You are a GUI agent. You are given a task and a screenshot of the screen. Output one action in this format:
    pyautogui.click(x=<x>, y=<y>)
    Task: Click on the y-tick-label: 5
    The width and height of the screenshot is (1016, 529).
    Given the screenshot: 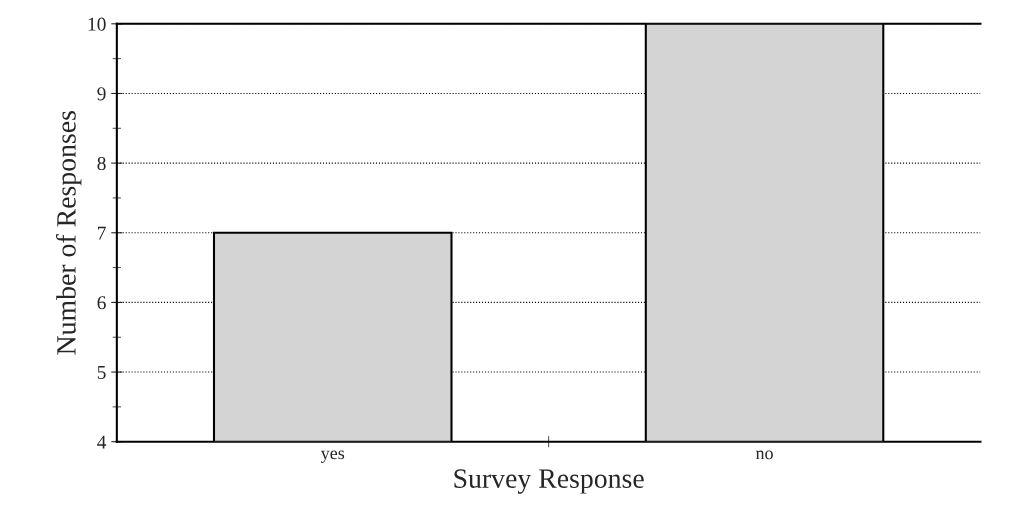 What is the action you would take?
    pyautogui.click(x=101, y=372)
    